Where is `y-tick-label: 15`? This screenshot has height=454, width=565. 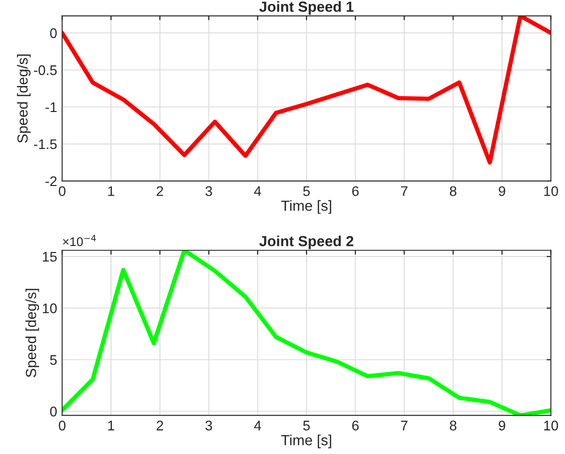 y-tick-label: 15 is located at coordinates (49, 257).